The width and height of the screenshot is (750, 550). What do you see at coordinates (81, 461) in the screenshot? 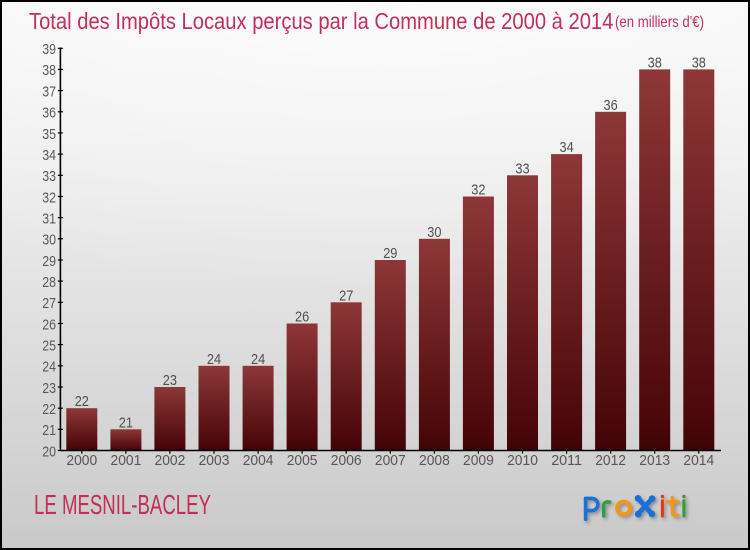
I see `svg-text: 2000` at bounding box center [81, 461].